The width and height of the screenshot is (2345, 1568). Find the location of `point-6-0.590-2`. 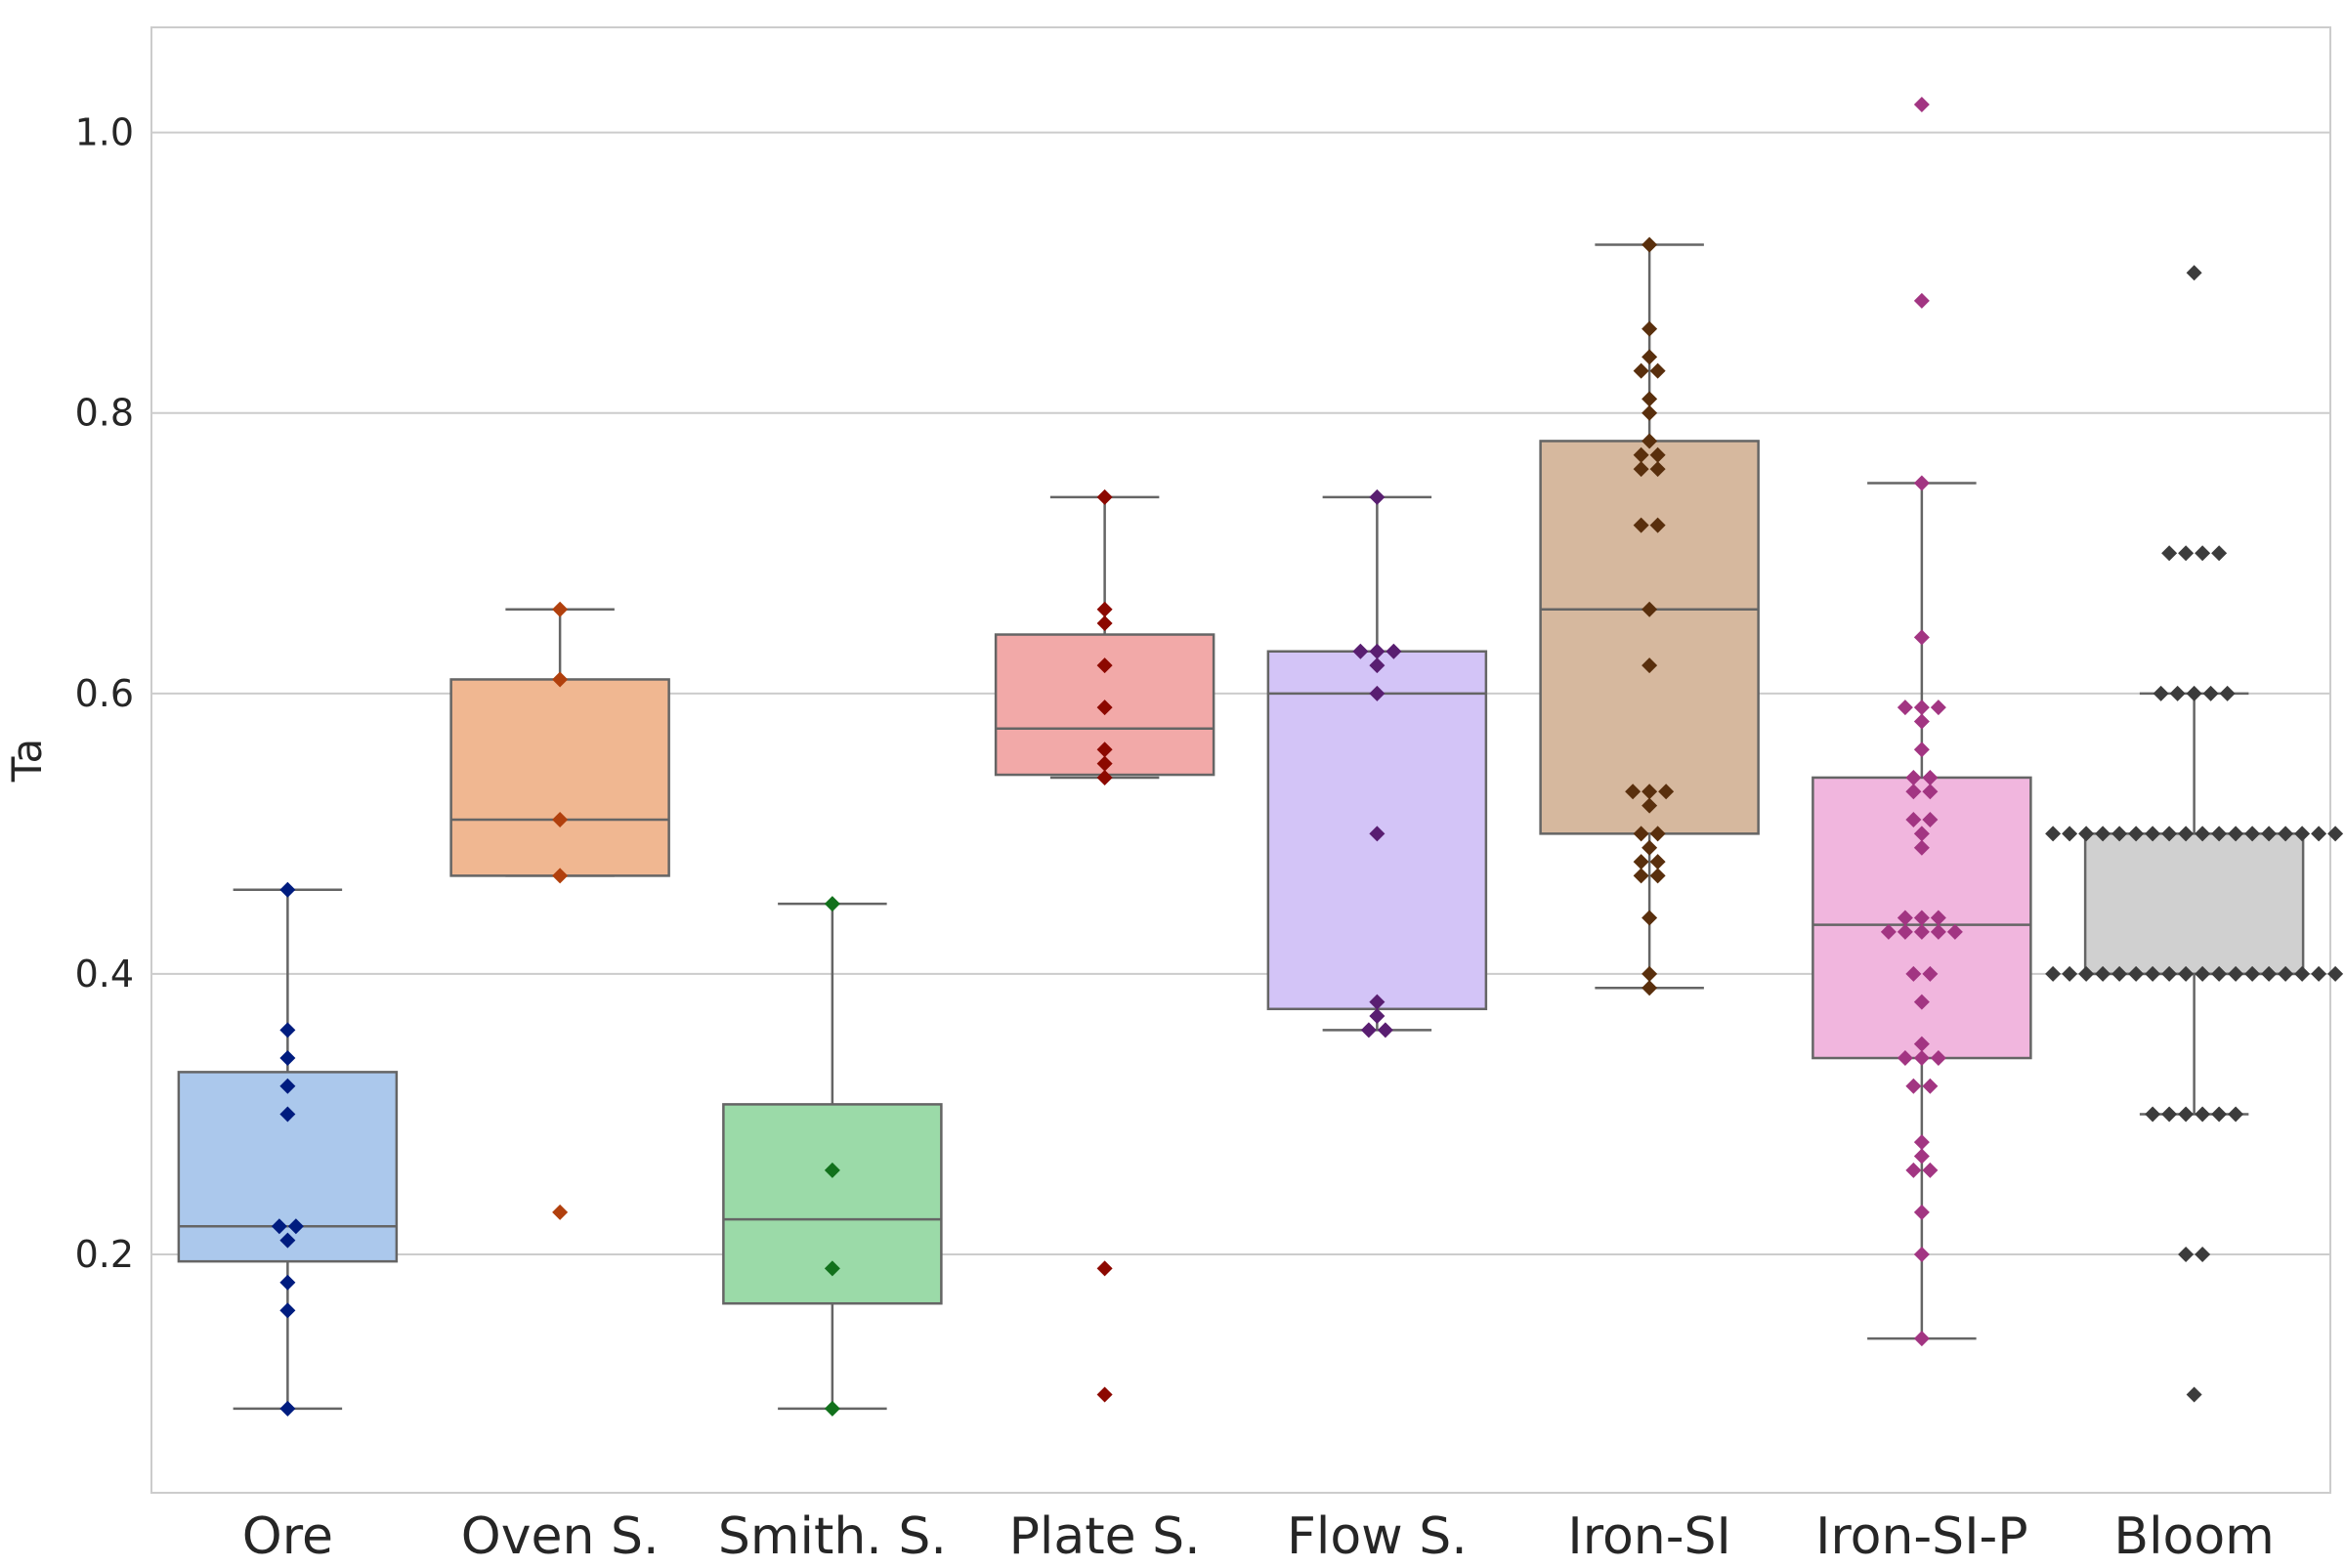

point-6-0.590-2 is located at coordinates (1938, 707).